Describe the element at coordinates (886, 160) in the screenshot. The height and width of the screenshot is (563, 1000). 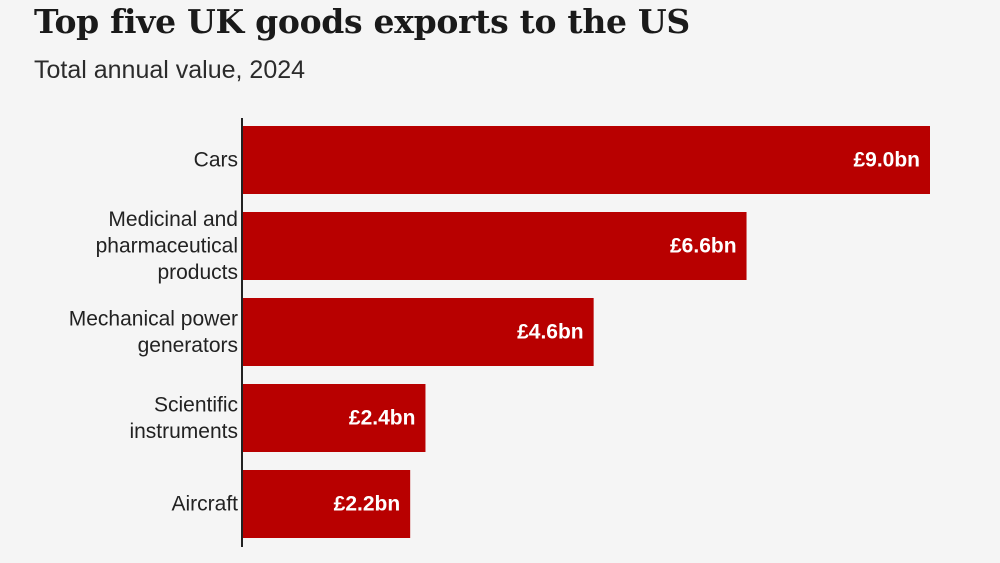
I see `bar-value-label: £9.0bn` at that location.